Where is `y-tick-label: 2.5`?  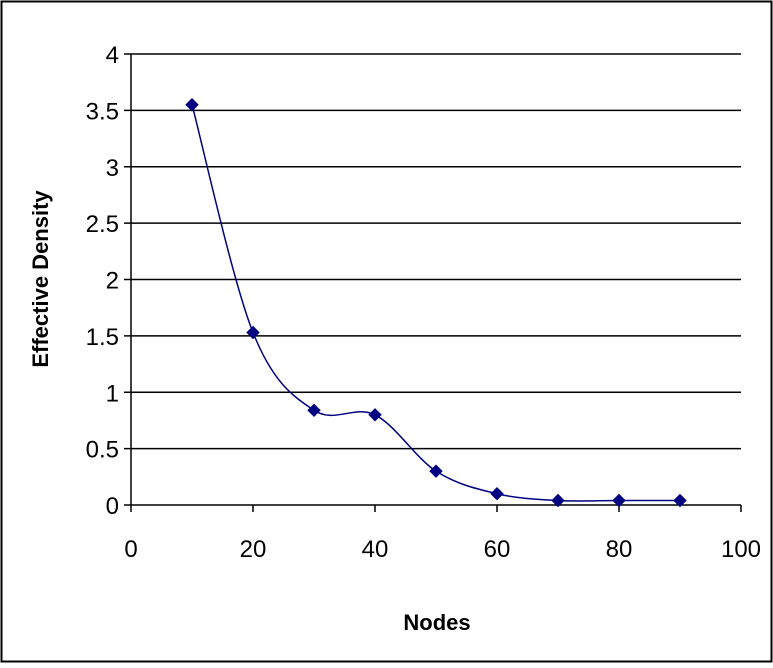
y-tick-label: 2.5 is located at coordinates (102, 224).